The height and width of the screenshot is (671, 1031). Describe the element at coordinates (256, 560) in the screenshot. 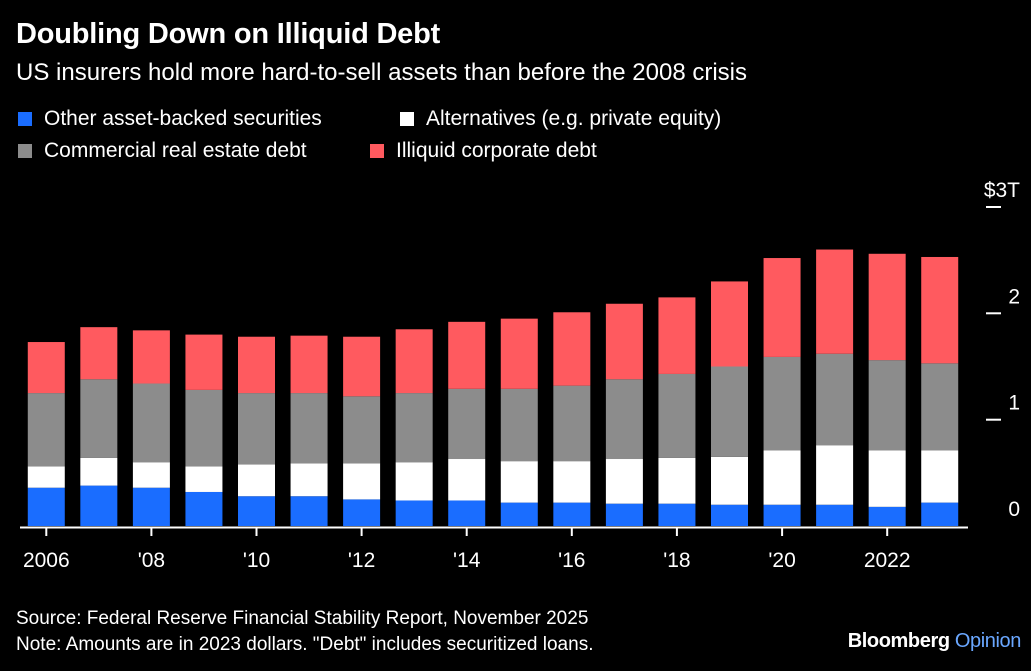

I see `x-tick-label-2010: '10` at that location.